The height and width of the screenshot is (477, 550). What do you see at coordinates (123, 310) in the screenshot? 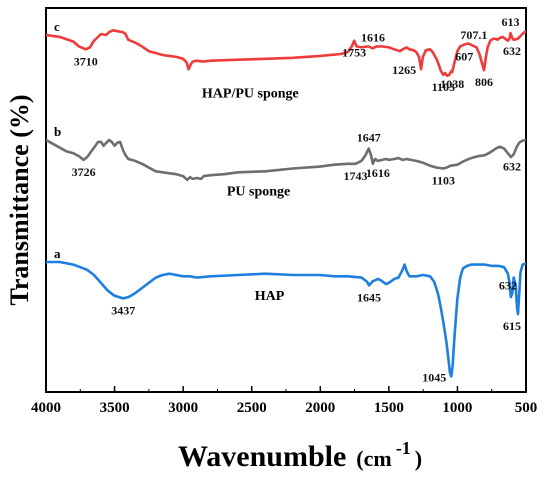
I see `peak-label: 3437` at bounding box center [123, 310].